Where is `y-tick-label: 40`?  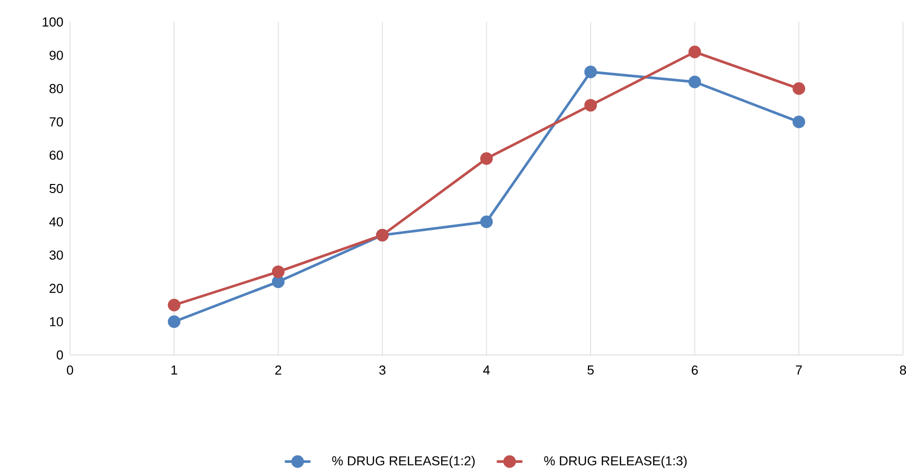 y-tick-label: 40 is located at coordinates (56, 221).